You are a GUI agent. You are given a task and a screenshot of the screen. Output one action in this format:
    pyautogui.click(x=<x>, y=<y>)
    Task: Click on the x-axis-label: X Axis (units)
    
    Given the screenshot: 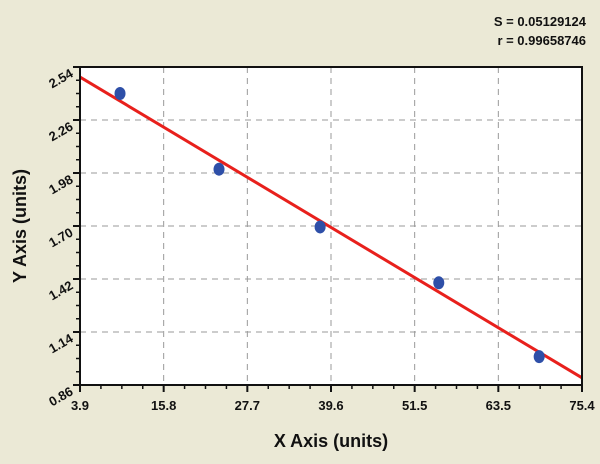 What is the action you would take?
    pyautogui.click(x=331, y=441)
    